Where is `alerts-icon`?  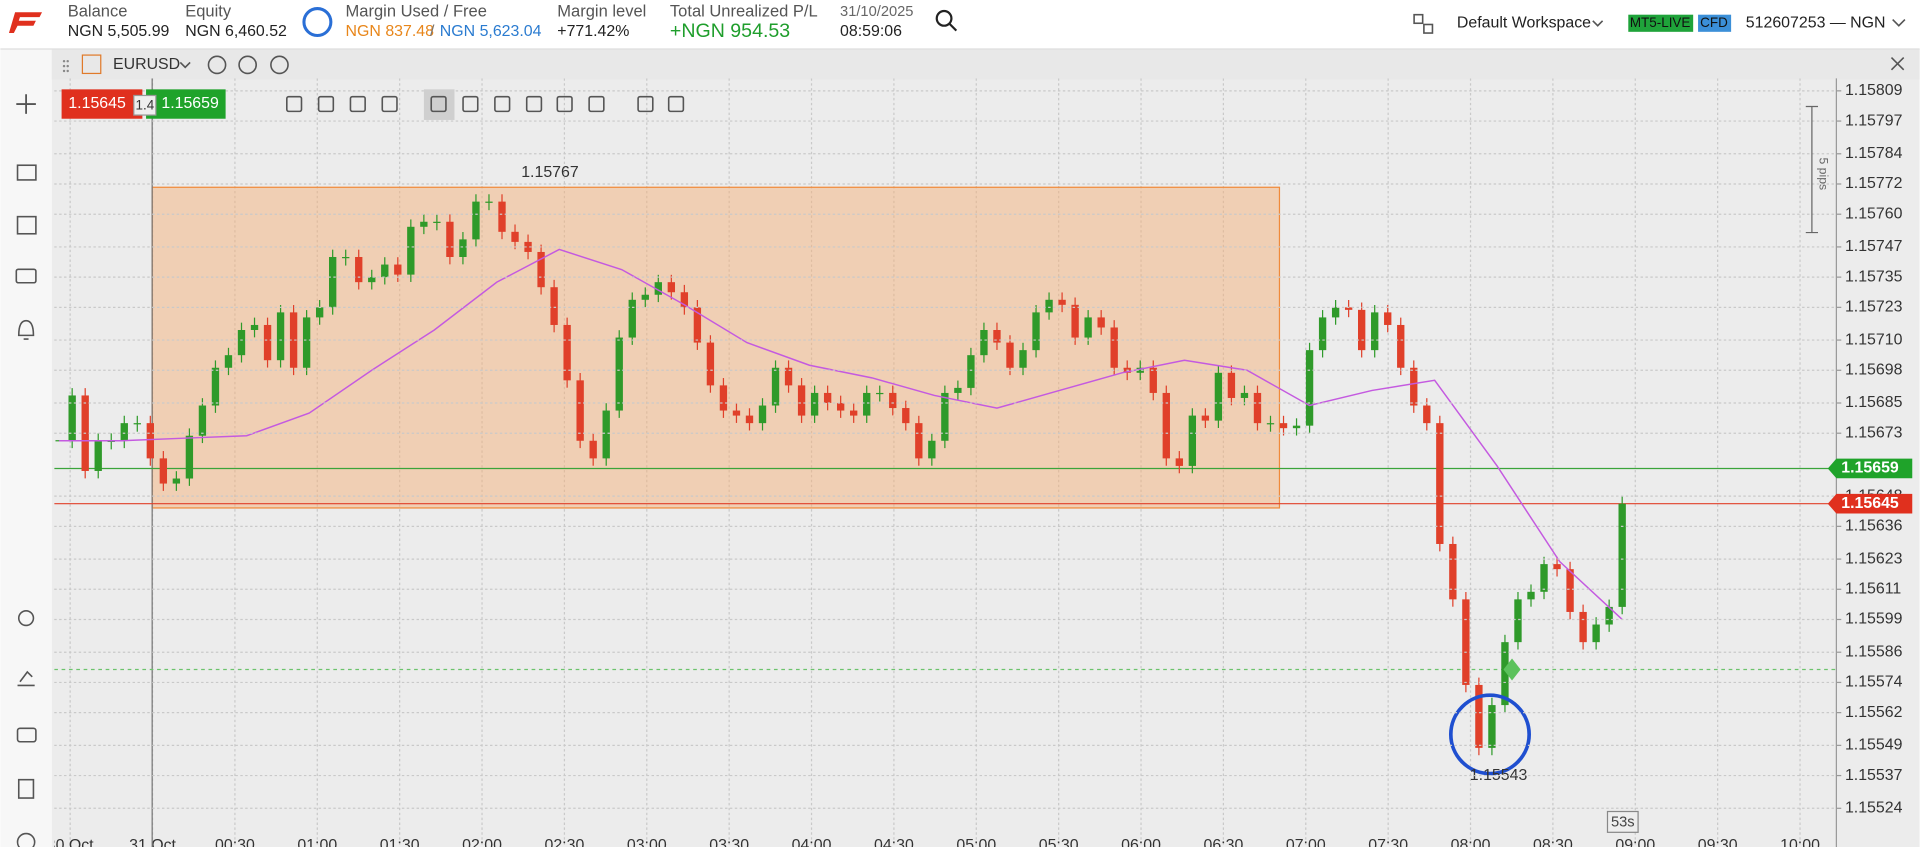
alerts-icon is located at coordinates (26, 329).